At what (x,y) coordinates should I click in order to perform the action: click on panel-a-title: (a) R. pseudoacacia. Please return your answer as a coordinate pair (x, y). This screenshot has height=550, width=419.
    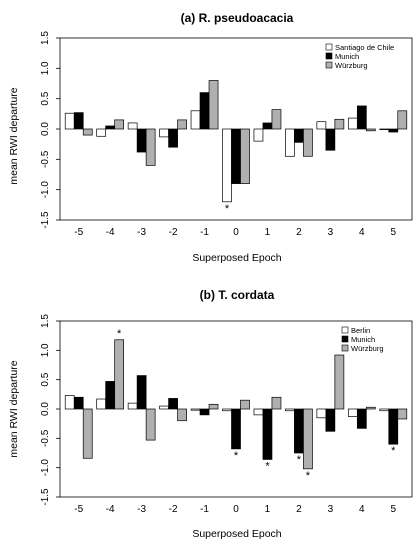
    Looking at the image, I should click on (237, 18).